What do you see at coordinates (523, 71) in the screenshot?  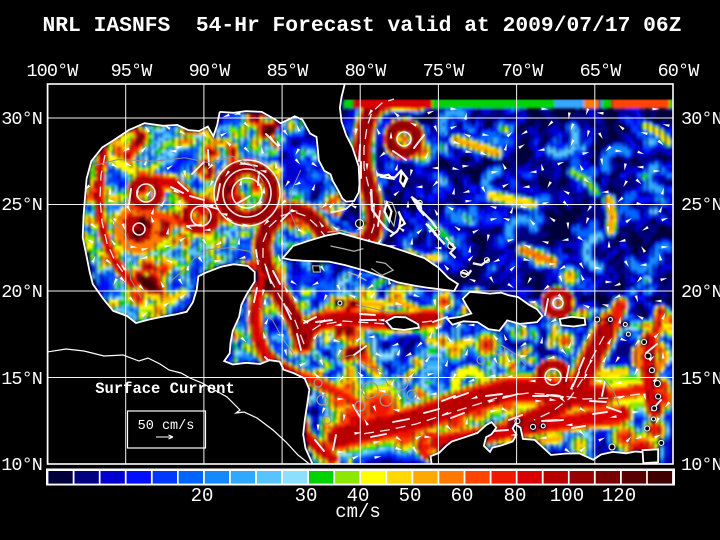 I see `svg-text: 70°W` at bounding box center [523, 71].